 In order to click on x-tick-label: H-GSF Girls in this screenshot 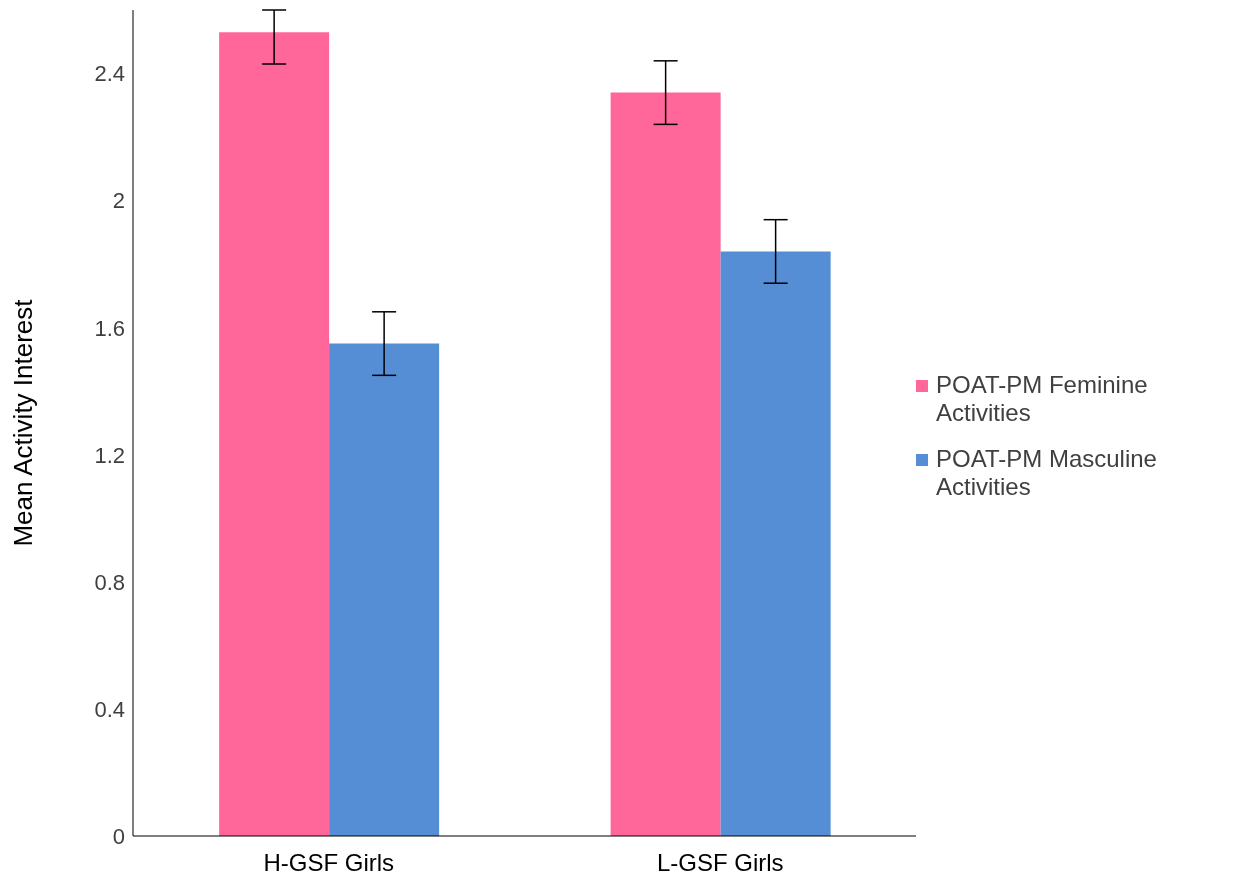, I will do `click(329, 863)`.